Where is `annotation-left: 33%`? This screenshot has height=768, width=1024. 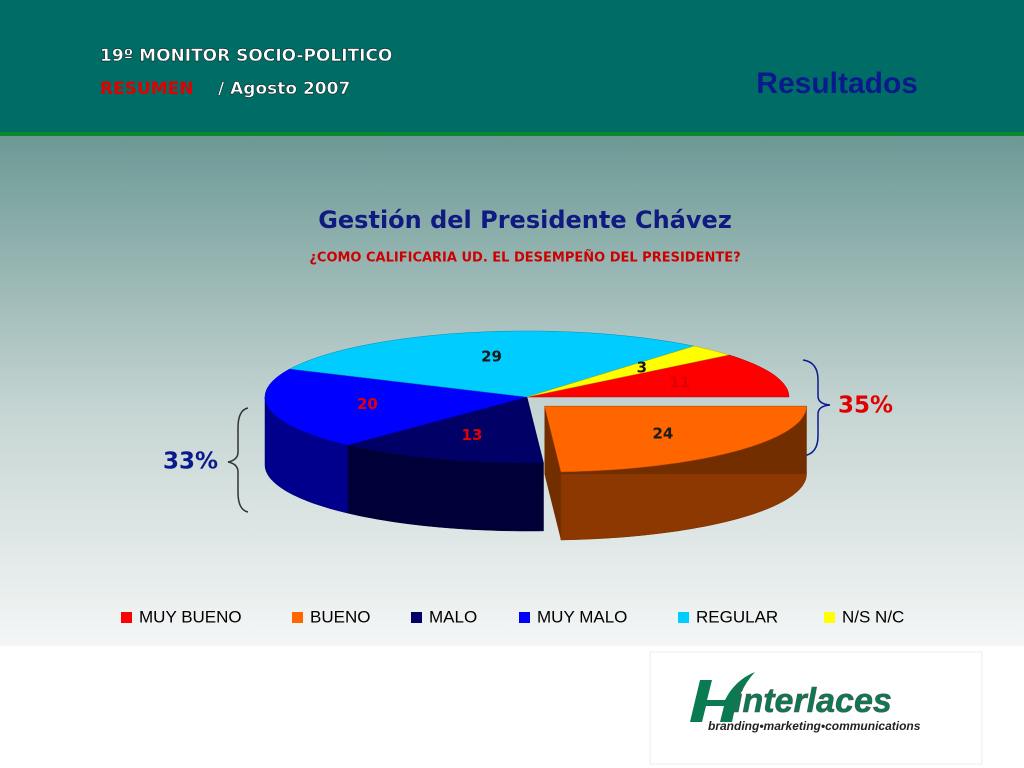
annotation-left: 33% is located at coordinates (190, 462).